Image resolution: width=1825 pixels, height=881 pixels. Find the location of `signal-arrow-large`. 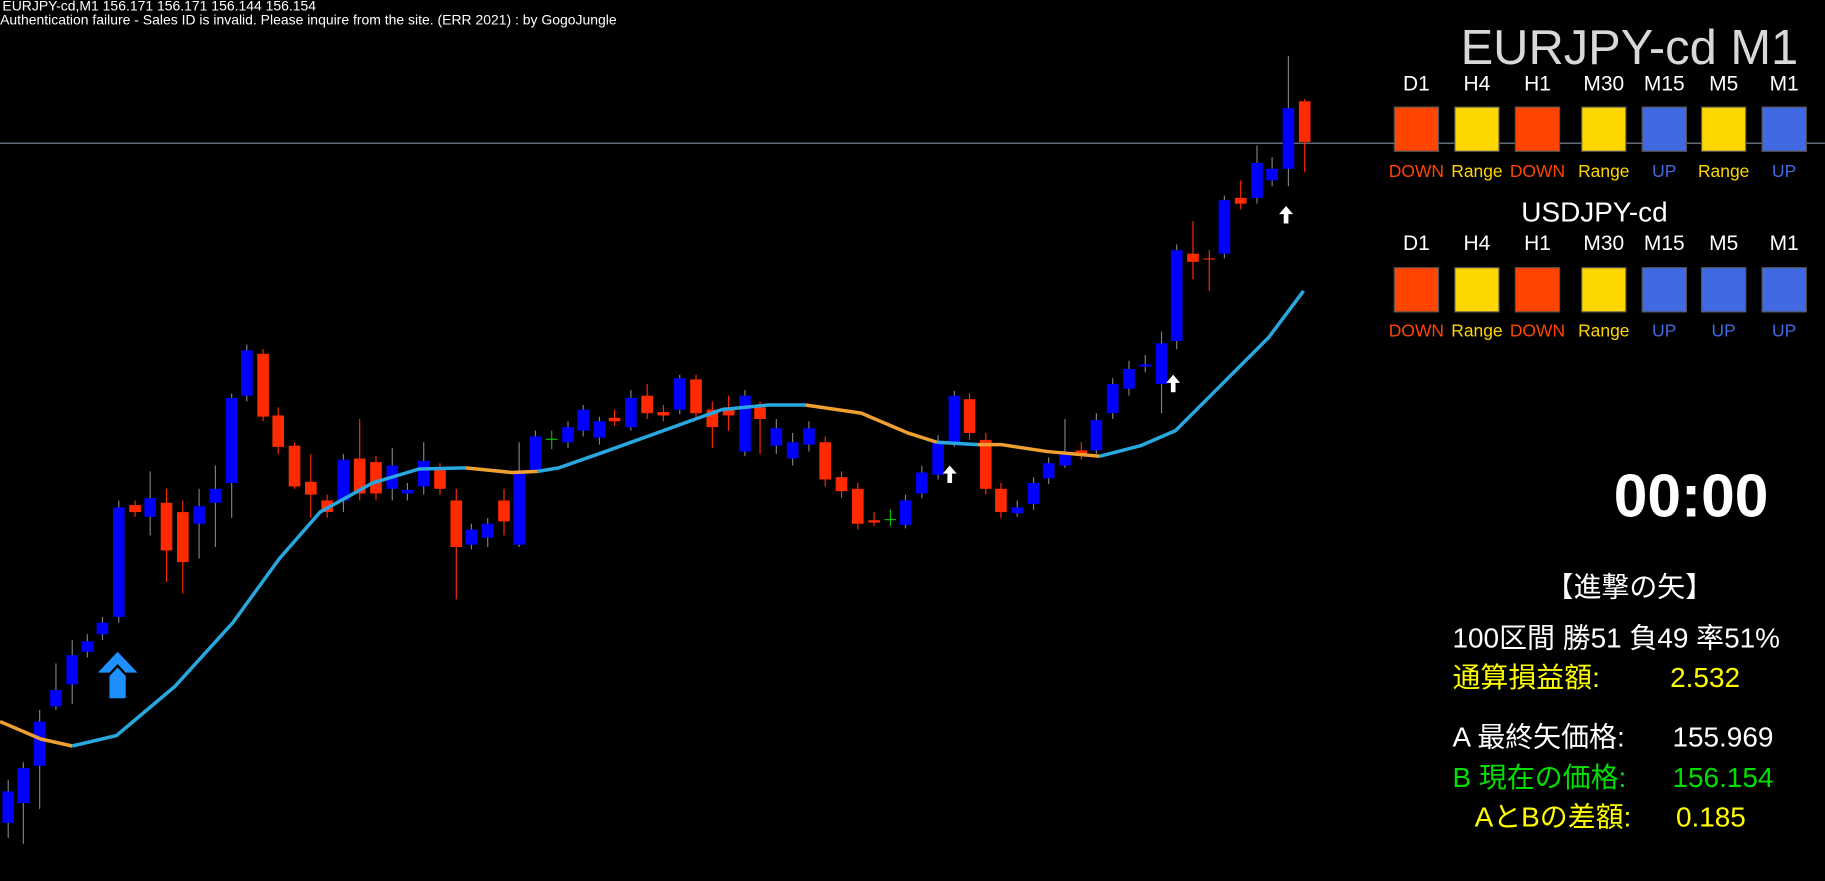

signal-arrow-large is located at coordinates (117, 675).